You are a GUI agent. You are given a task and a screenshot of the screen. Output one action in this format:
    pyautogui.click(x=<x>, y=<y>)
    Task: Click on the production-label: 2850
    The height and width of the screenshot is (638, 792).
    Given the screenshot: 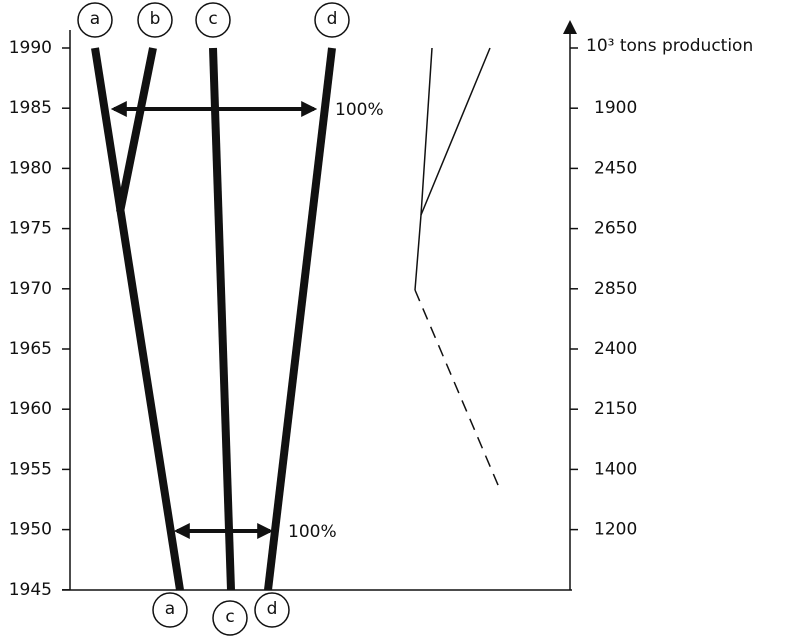 What is the action you would take?
    pyautogui.click(x=615, y=289)
    